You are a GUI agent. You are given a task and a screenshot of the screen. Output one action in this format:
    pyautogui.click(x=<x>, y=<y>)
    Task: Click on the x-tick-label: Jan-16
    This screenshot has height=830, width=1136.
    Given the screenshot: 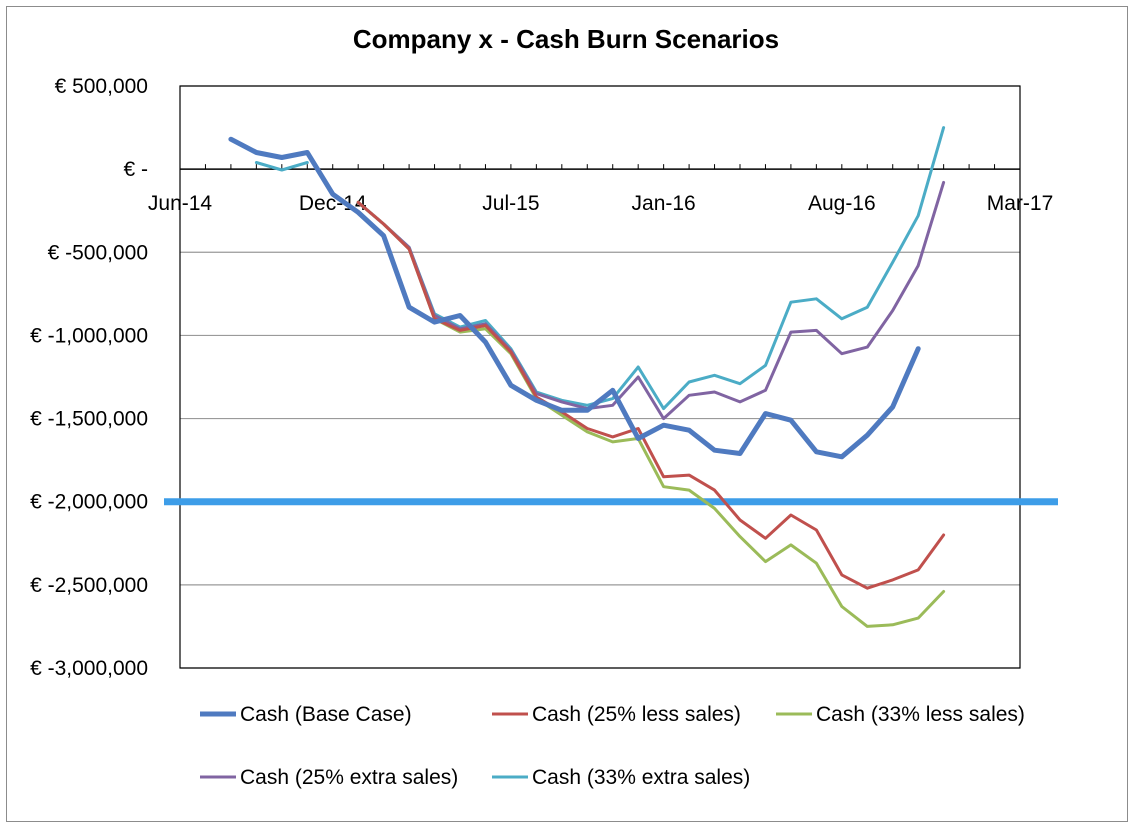 What is the action you would take?
    pyautogui.click(x=664, y=203)
    